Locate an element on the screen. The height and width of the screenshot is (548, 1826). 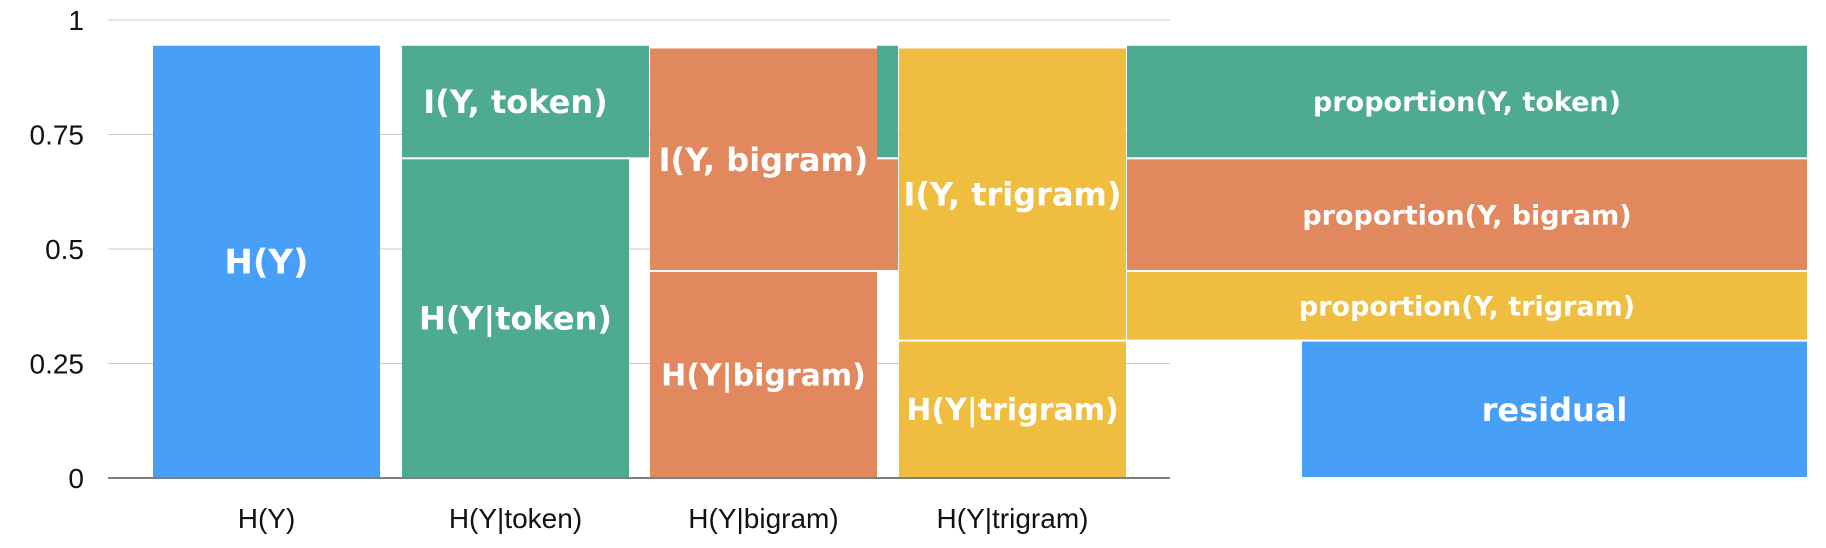
segment-label-h-y-token: H(Y|token) is located at coordinates (515, 319).